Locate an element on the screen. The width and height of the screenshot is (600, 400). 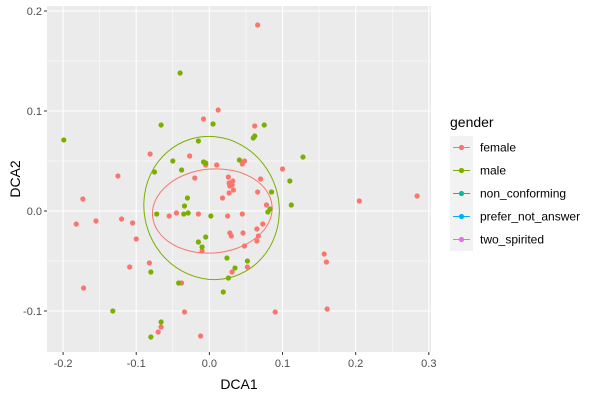
x-tick-label: 0.0 is located at coordinates (209, 364).